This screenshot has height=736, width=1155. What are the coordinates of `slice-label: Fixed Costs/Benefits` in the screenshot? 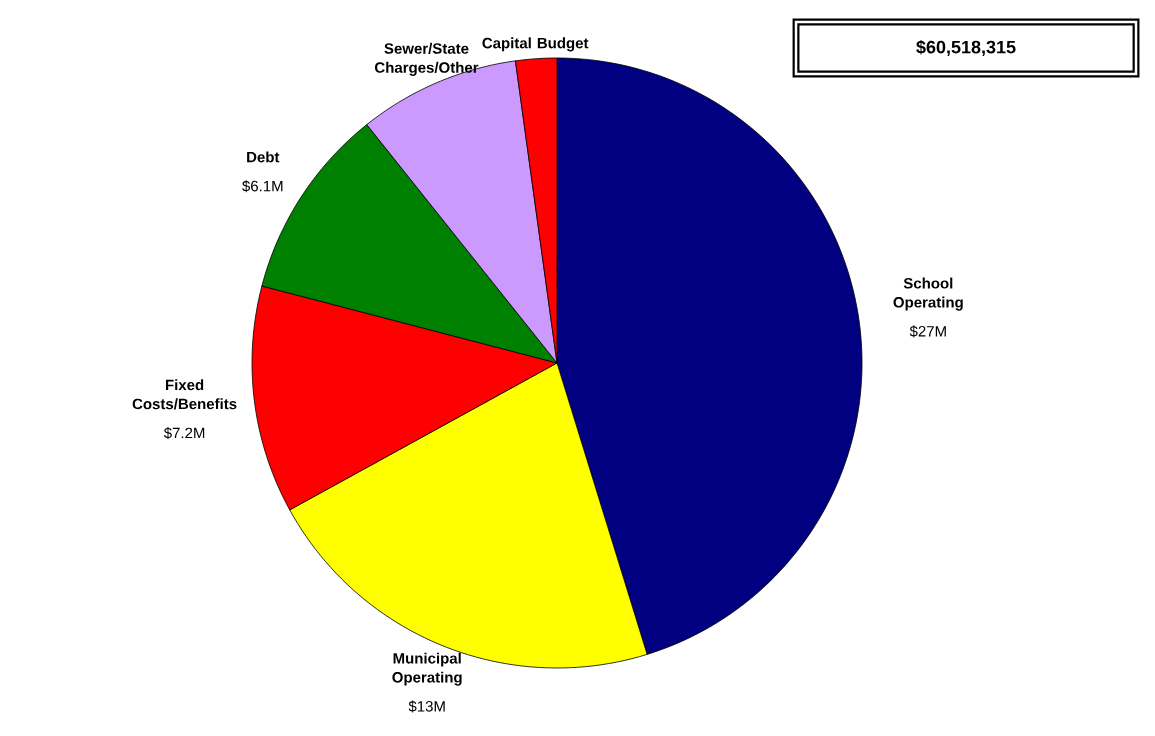 It's located at (184, 394).